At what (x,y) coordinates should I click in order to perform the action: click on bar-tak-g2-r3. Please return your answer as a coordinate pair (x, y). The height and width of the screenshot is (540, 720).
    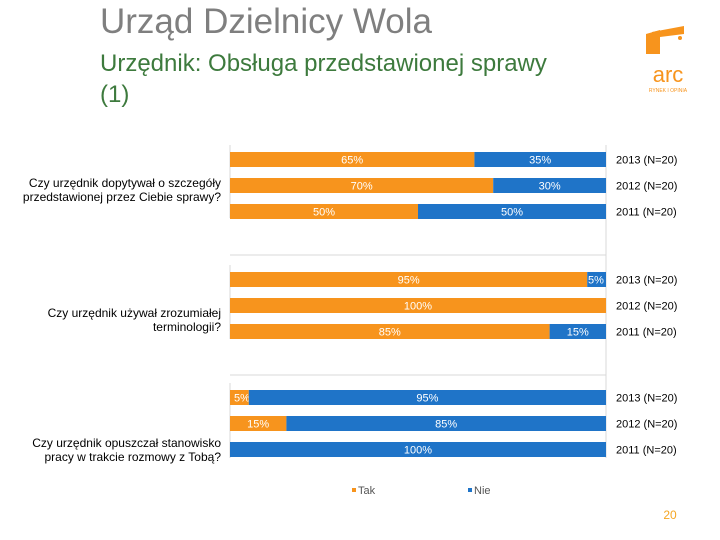
    Looking at the image, I should click on (390, 331).